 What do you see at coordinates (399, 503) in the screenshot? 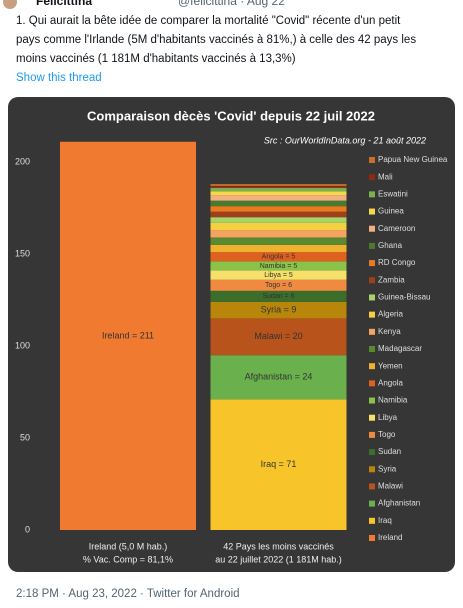
I see `legend-label: Afghanistan` at bounding box center [399, 503].